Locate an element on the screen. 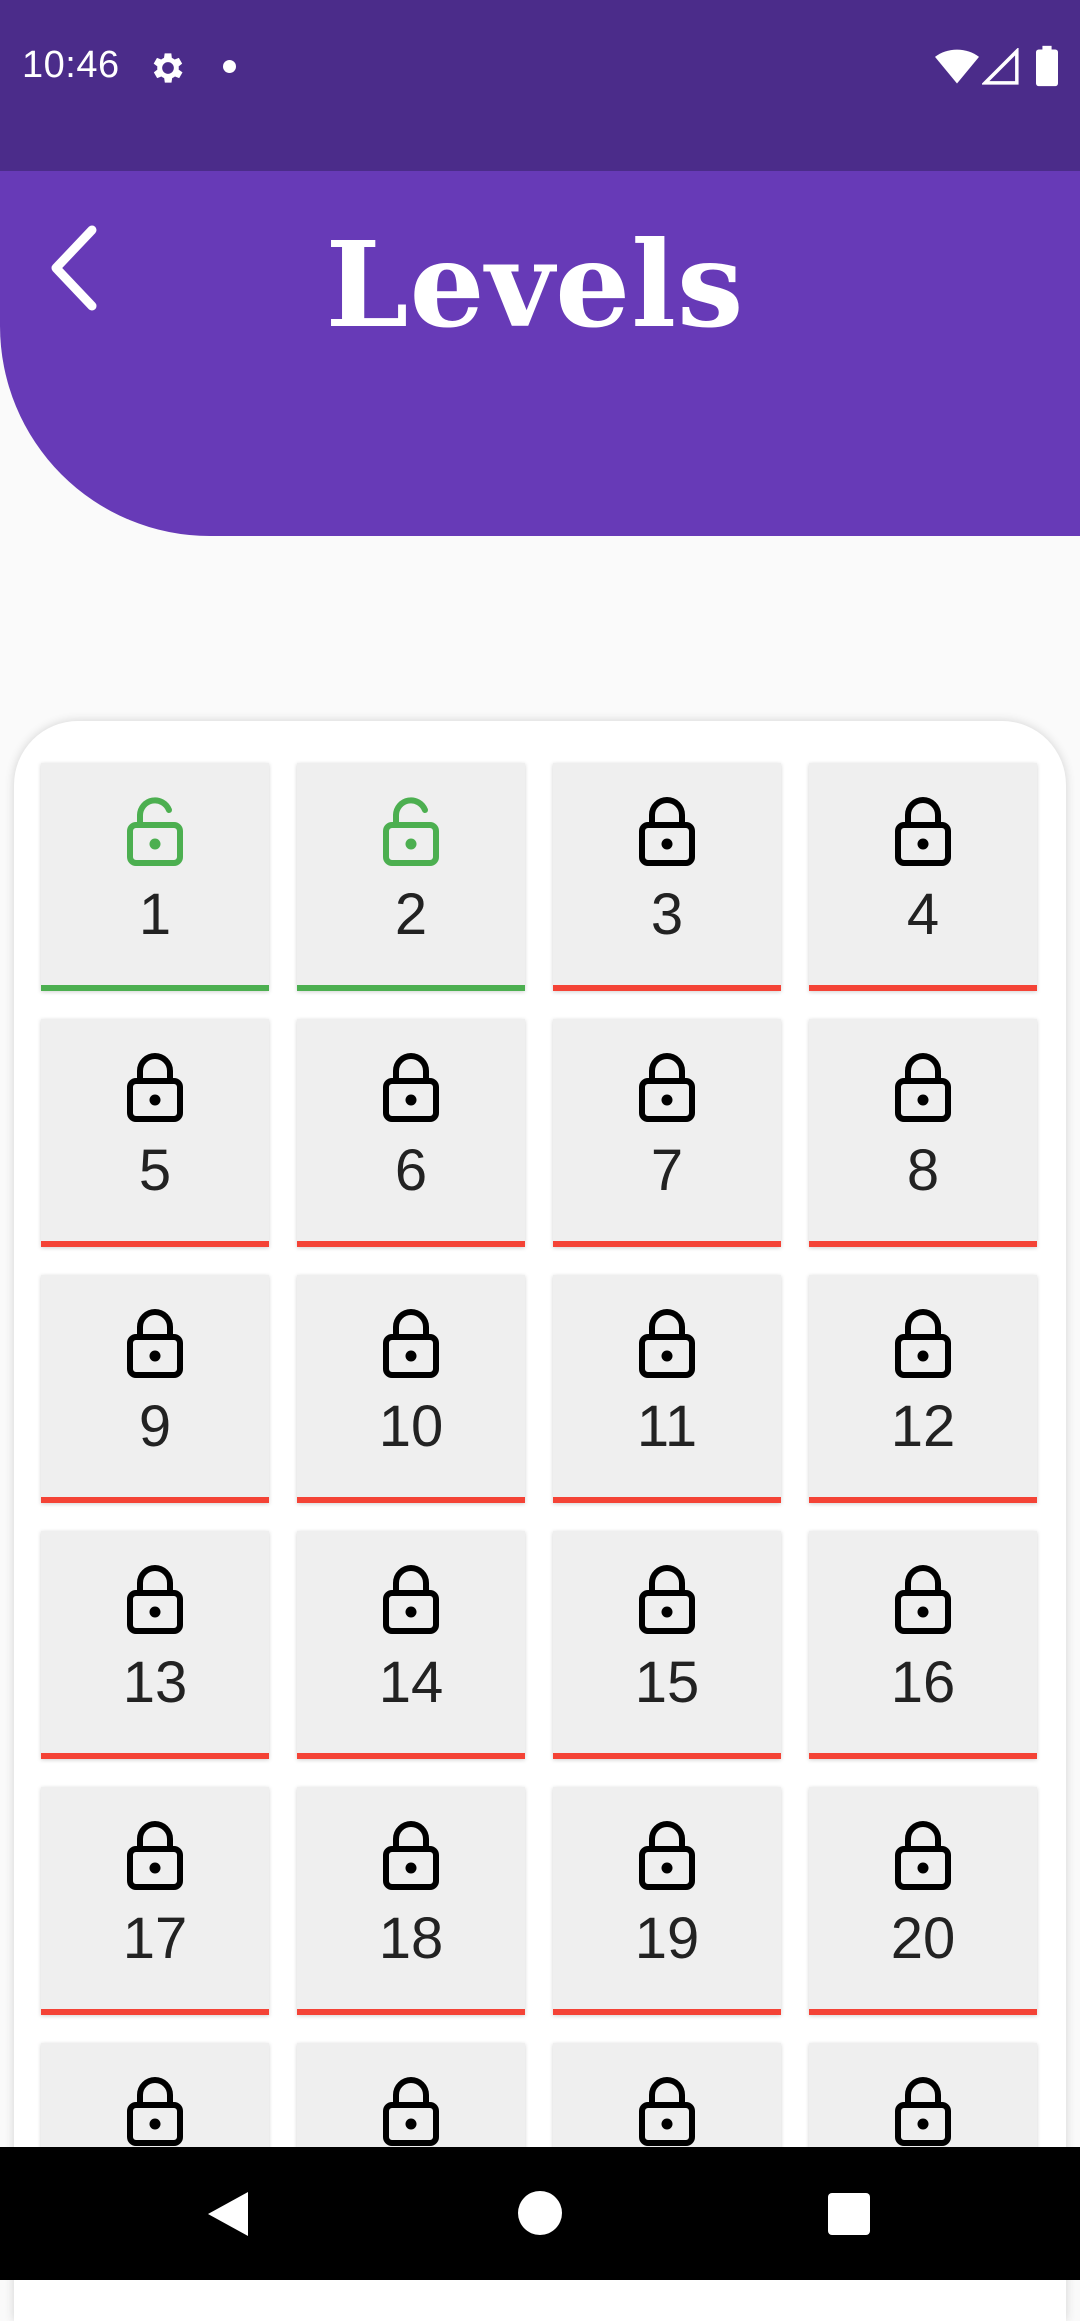 The image size is (1080, 2321). level-number: 4 is located at coordinates (923, 914).